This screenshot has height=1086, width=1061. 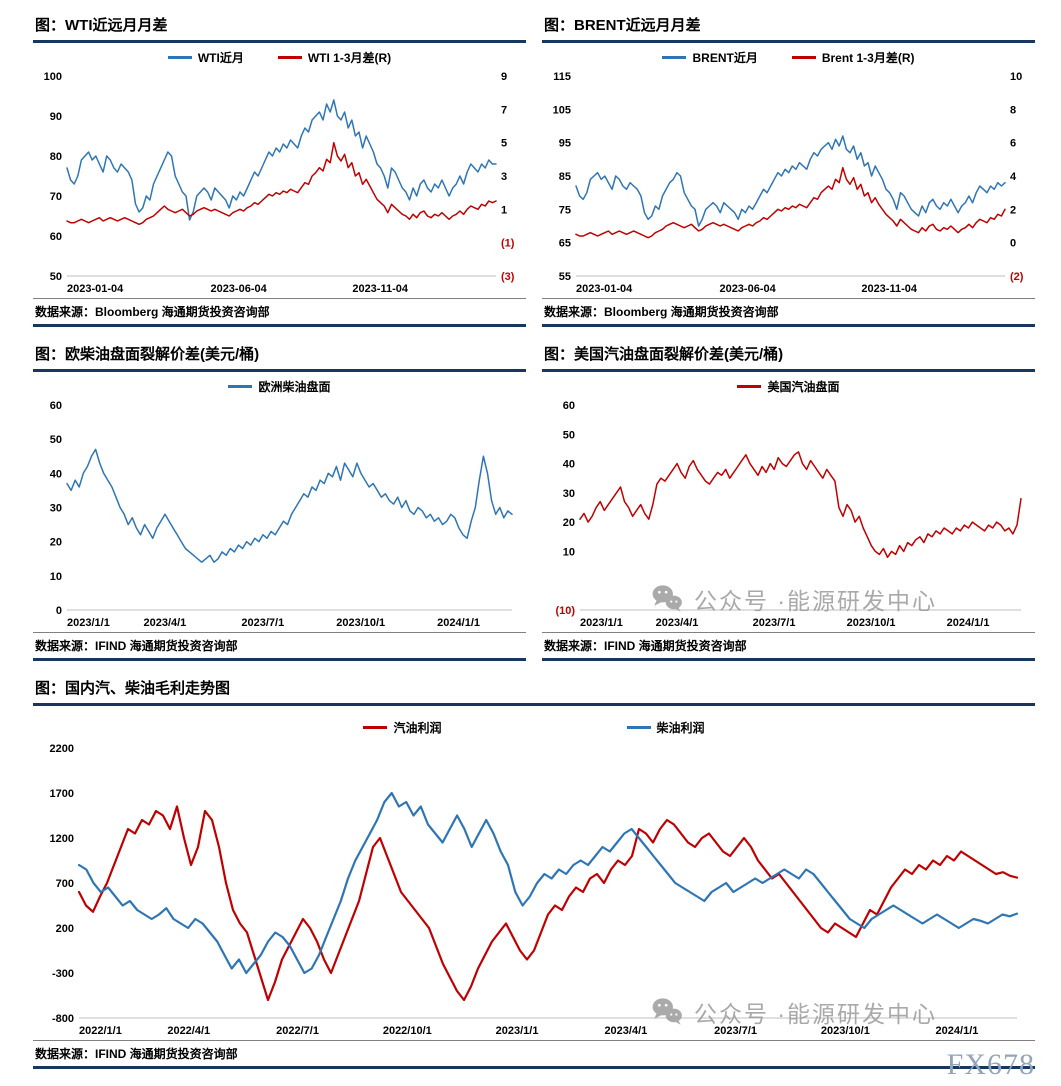 I want to click on y-axis-tick: 85, so click(x=565, y=177).